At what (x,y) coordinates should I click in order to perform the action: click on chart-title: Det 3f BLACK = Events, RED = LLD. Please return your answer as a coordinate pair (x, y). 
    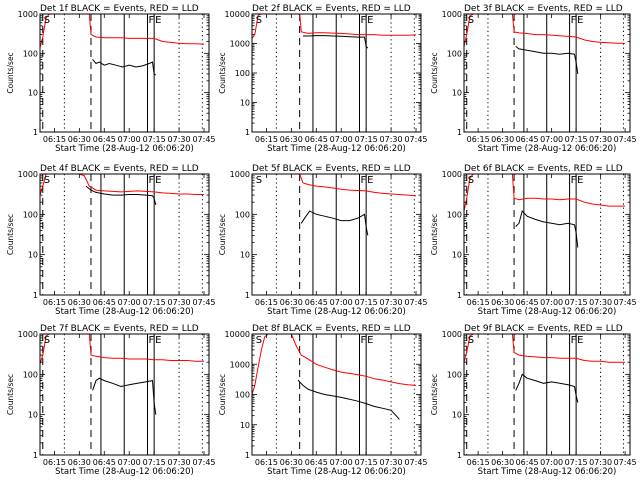
    Looking at the image, I should click on (543, 9).